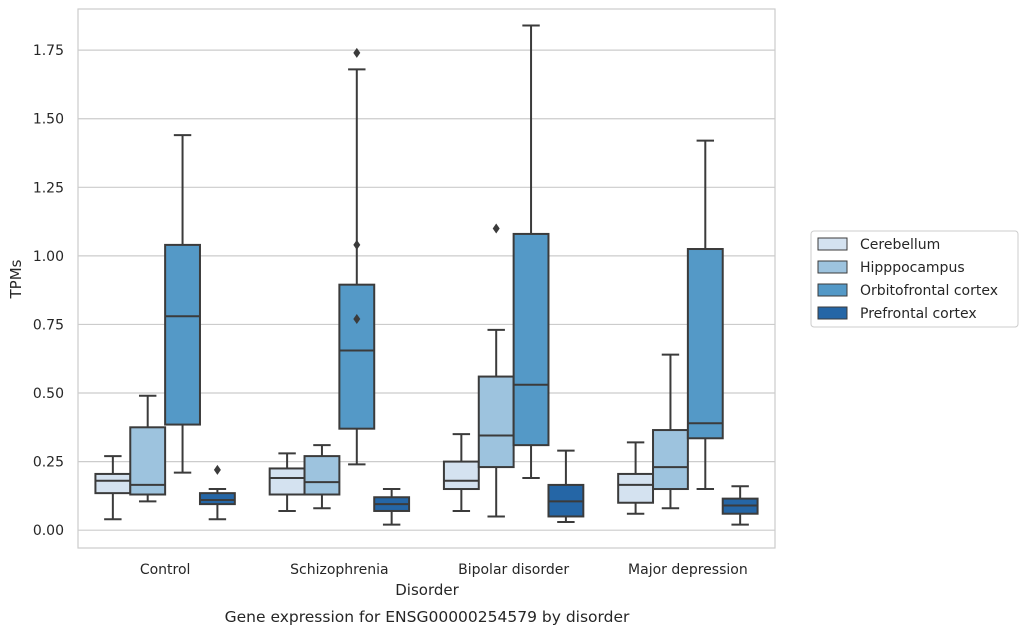 This screenshot has height=634, width=1028. I want to click on legend-label: Cerebellum, so click(900, 245).